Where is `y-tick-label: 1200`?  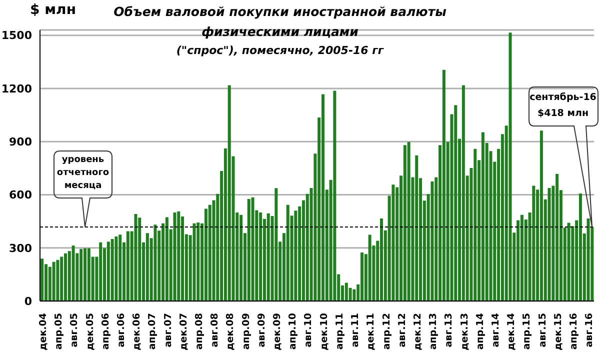
y-tick-label: 1200 is located at coordinates (16, 89).